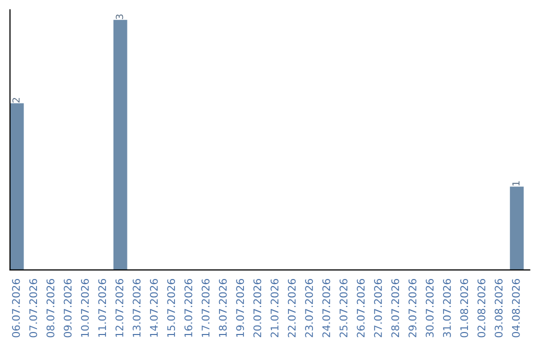 The image size is (540, 340). What do you see at coordinates (326, 308) in the screenshot?
I see `x-tick-label: 24.07.2026` at bounding box center [326, 308].